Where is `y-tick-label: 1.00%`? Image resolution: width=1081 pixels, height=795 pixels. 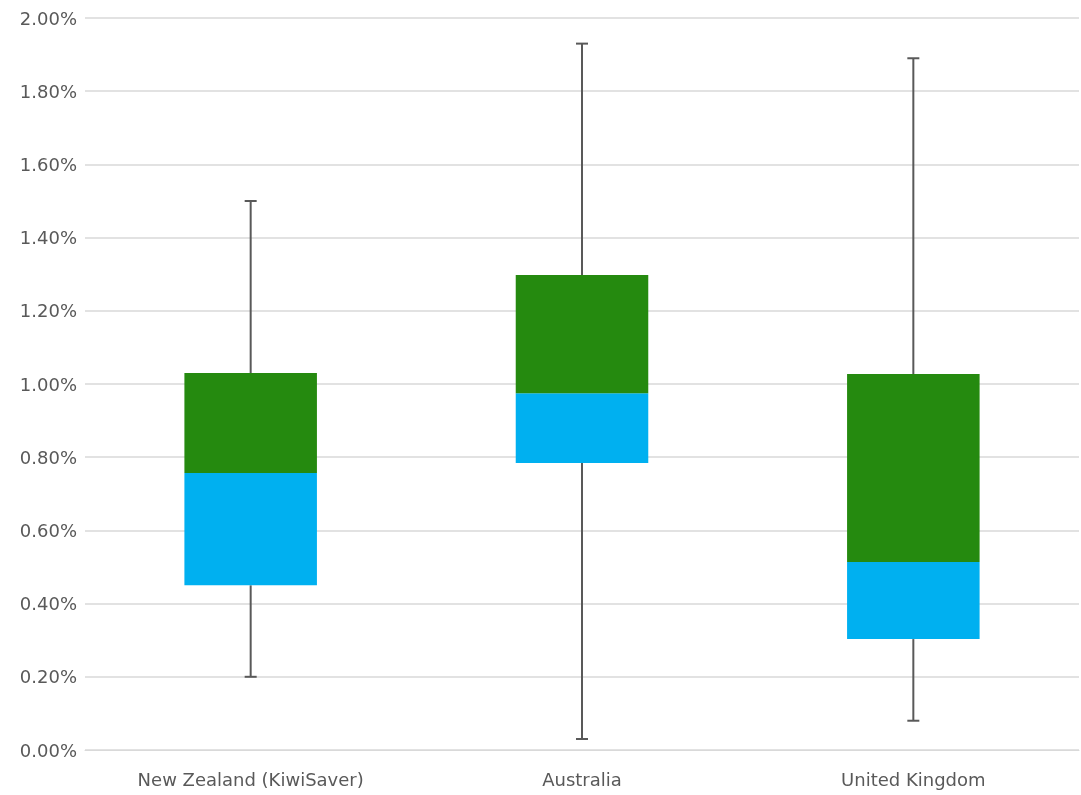
y-tick-label: 1.00% is located at coordinates (48, 384).